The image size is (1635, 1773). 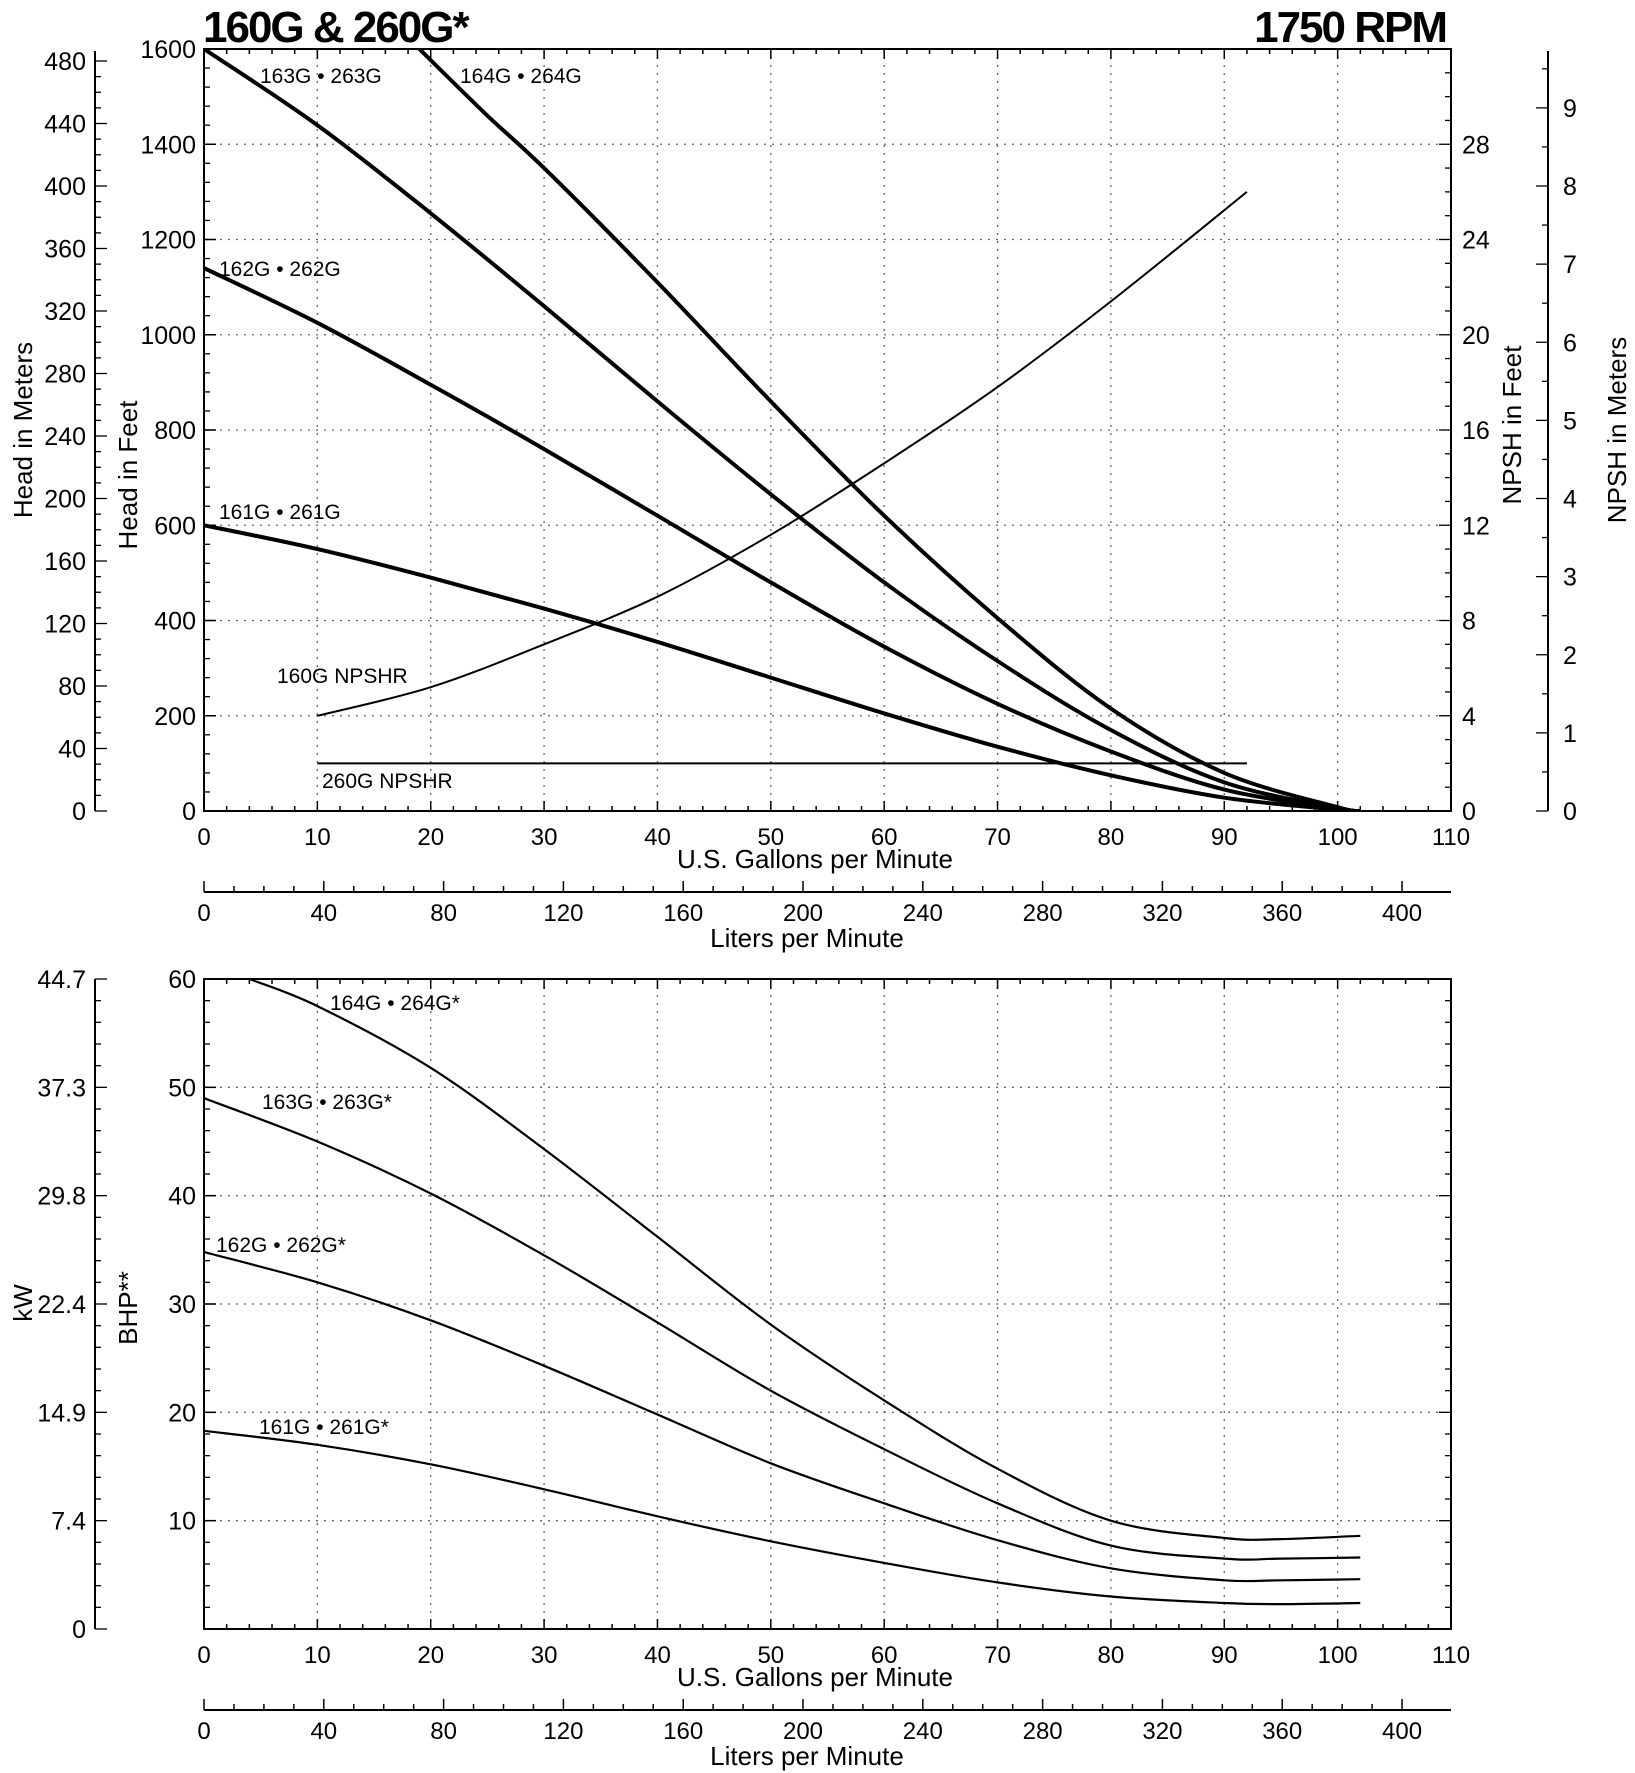 I want to click on head-y-tick-label: 1200, so click(x=168, y=241).